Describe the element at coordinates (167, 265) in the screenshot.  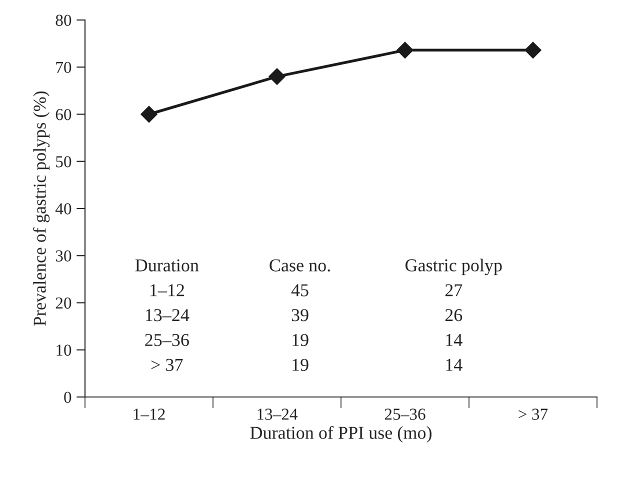
I see `annotation: Duration` at that location.